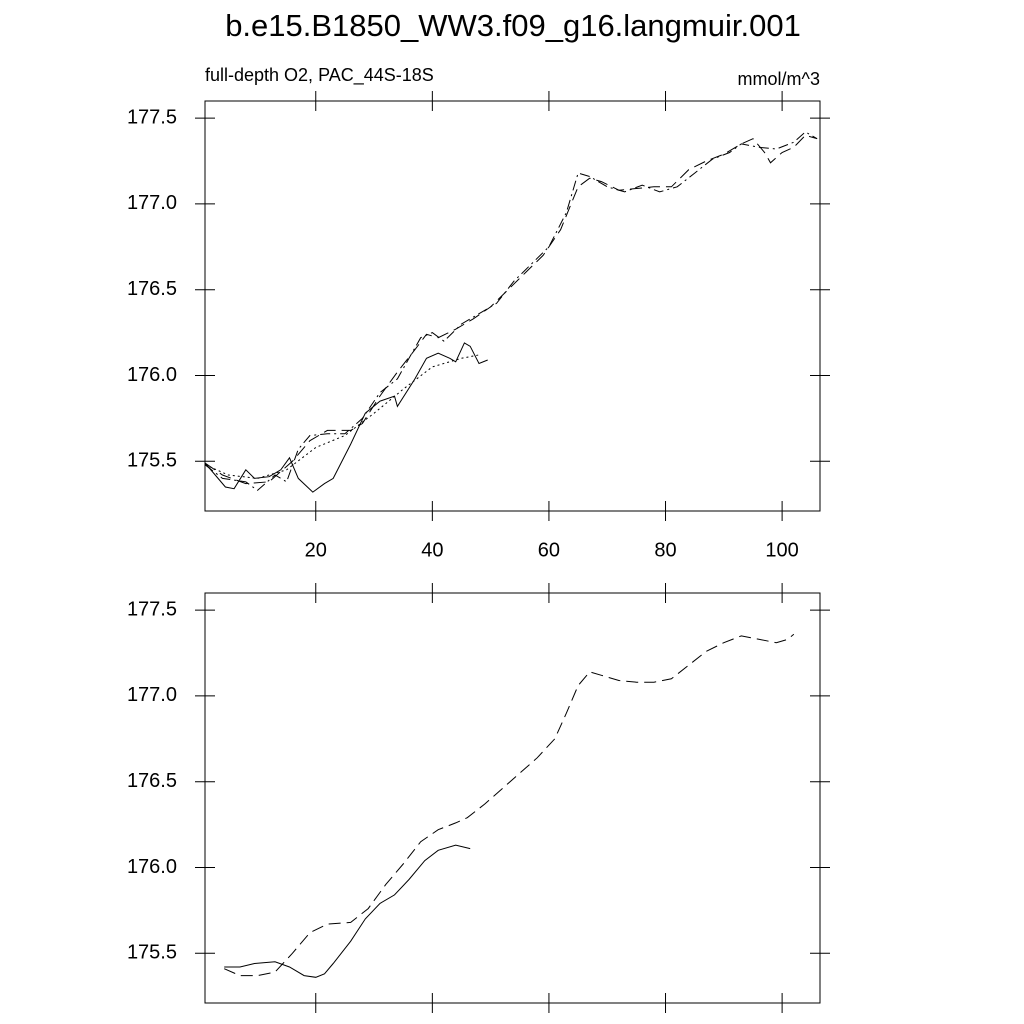  I want to click on x-tick-label: 20, so click(316, 550).